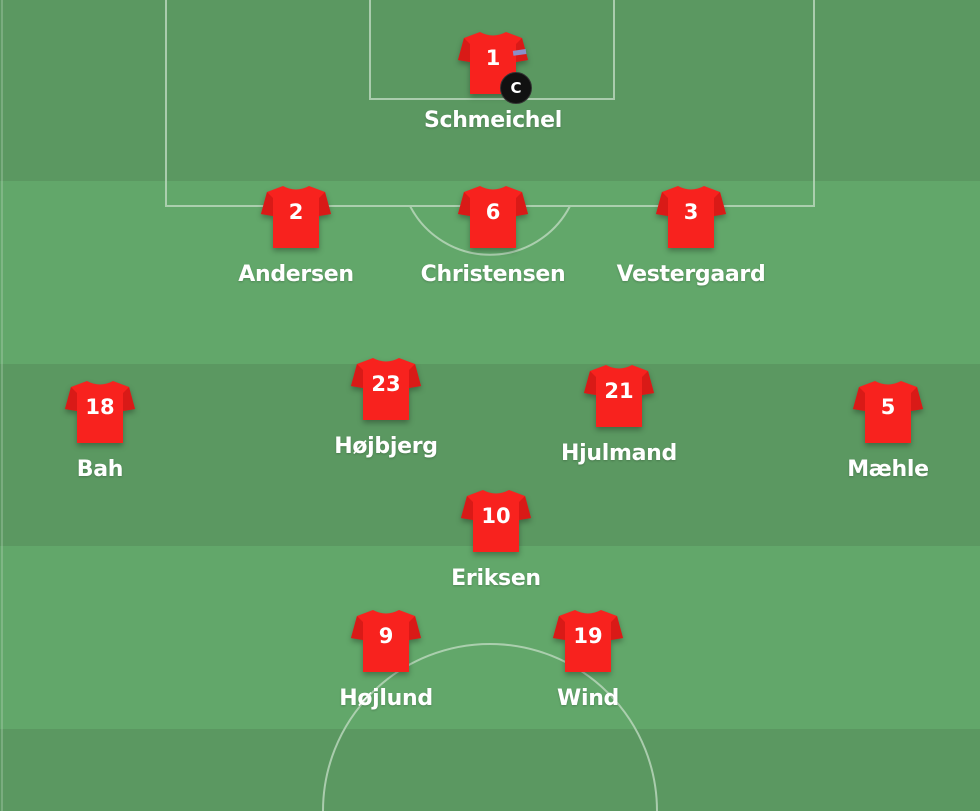  Describe the element at coordinates (496, 516) in the screenshot. I see `shirt-number: 10` at that location.